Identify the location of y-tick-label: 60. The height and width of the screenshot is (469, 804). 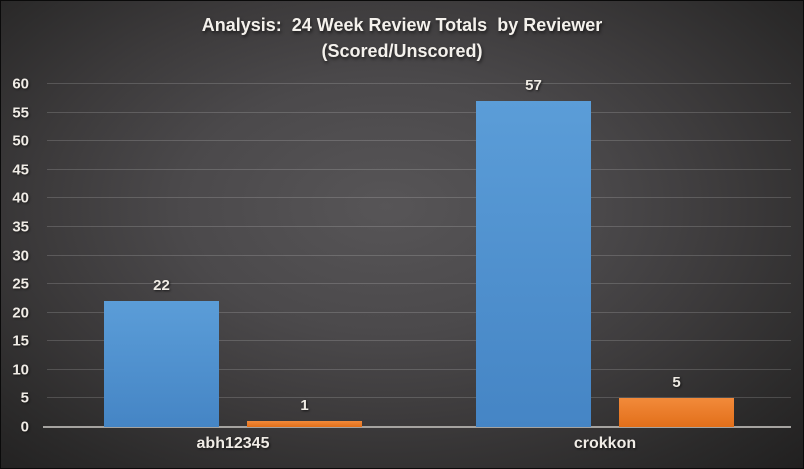
(20, 84).